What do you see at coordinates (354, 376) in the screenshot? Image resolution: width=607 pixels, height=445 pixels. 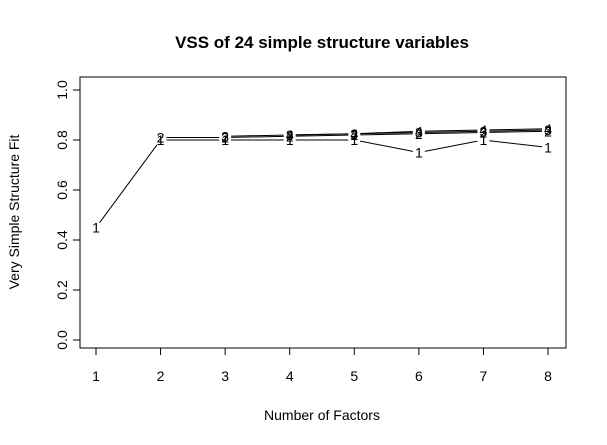 I see `x-tick-label: 5` at bounding box center [354, 376].